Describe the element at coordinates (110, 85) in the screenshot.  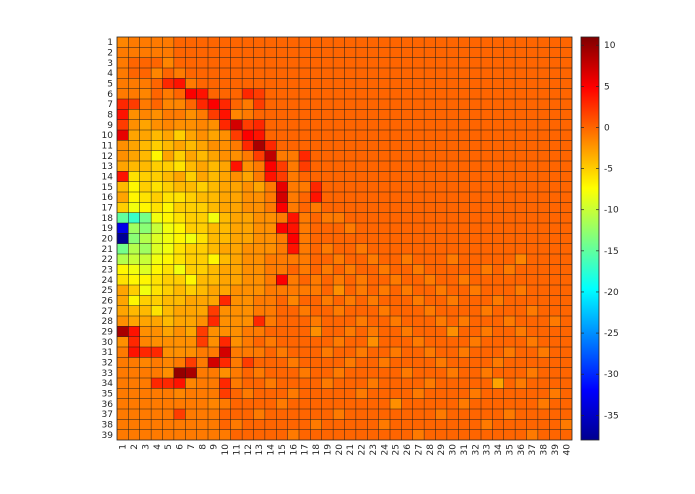
I see `y-tick-label: 5` at that location.